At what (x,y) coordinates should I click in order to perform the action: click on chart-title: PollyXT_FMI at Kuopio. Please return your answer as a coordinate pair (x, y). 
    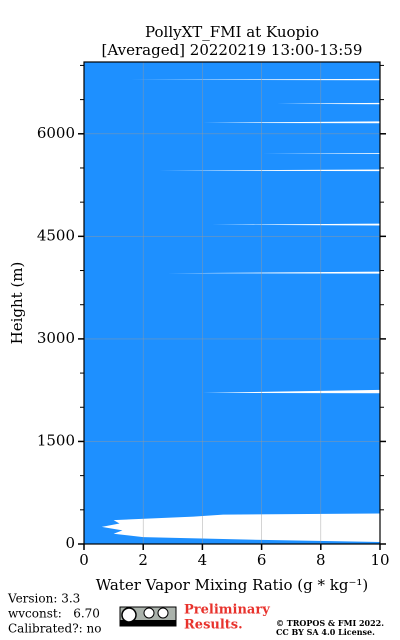
    Looking at the image, I should click on (232, 32).